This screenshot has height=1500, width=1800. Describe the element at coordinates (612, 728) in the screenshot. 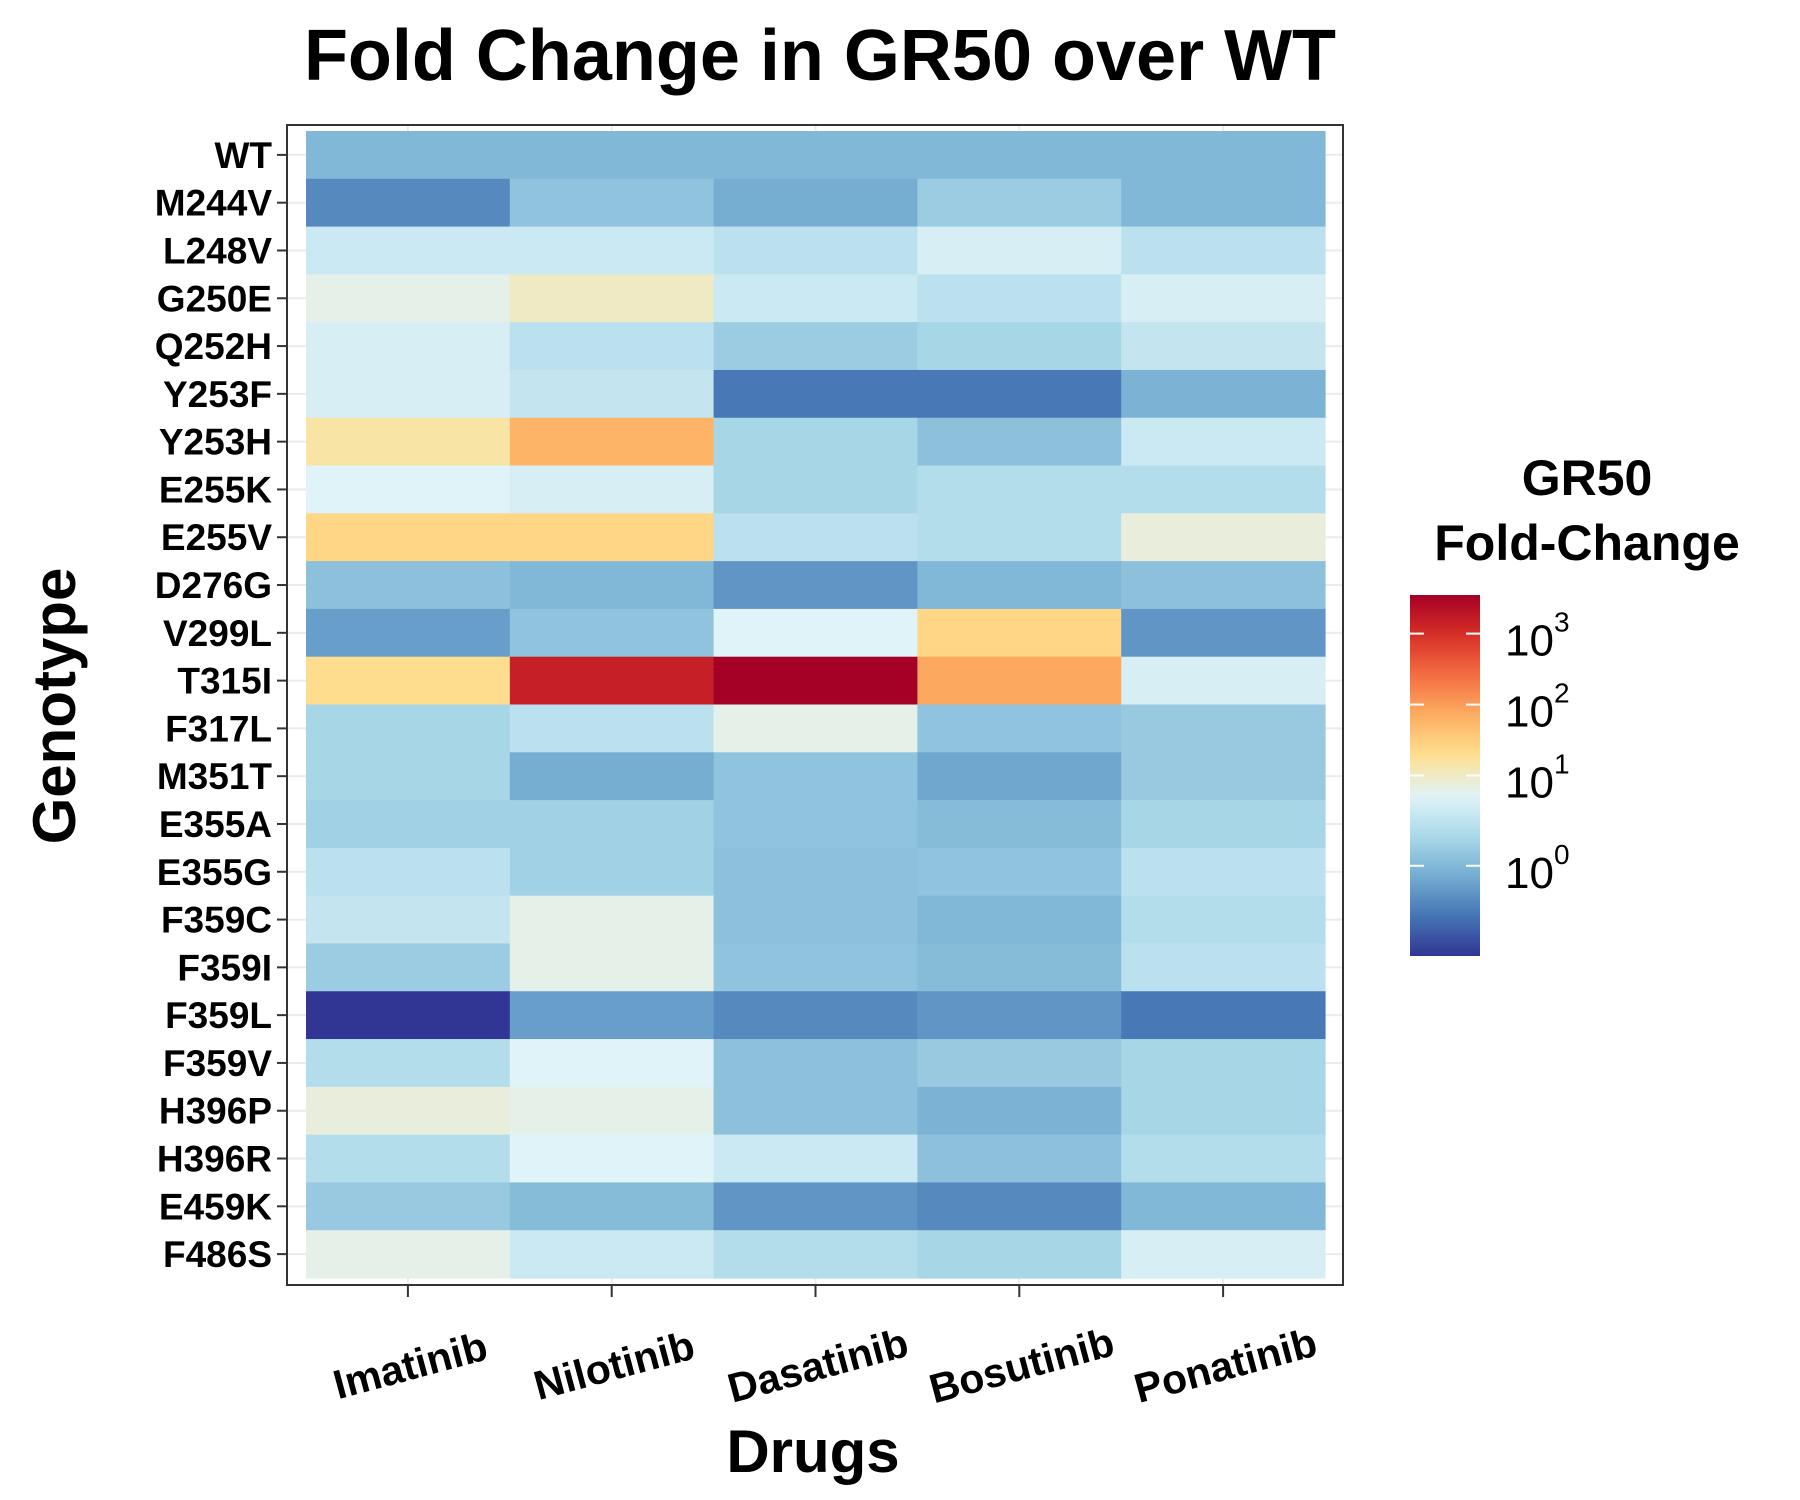

I see `heatmap-cell-f317l-nilotinib` at that location.